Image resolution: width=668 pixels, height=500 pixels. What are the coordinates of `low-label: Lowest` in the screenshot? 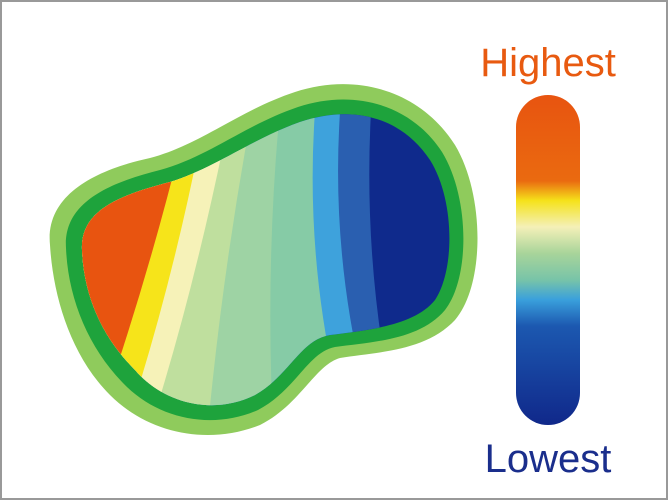 It's located at (548, 459).